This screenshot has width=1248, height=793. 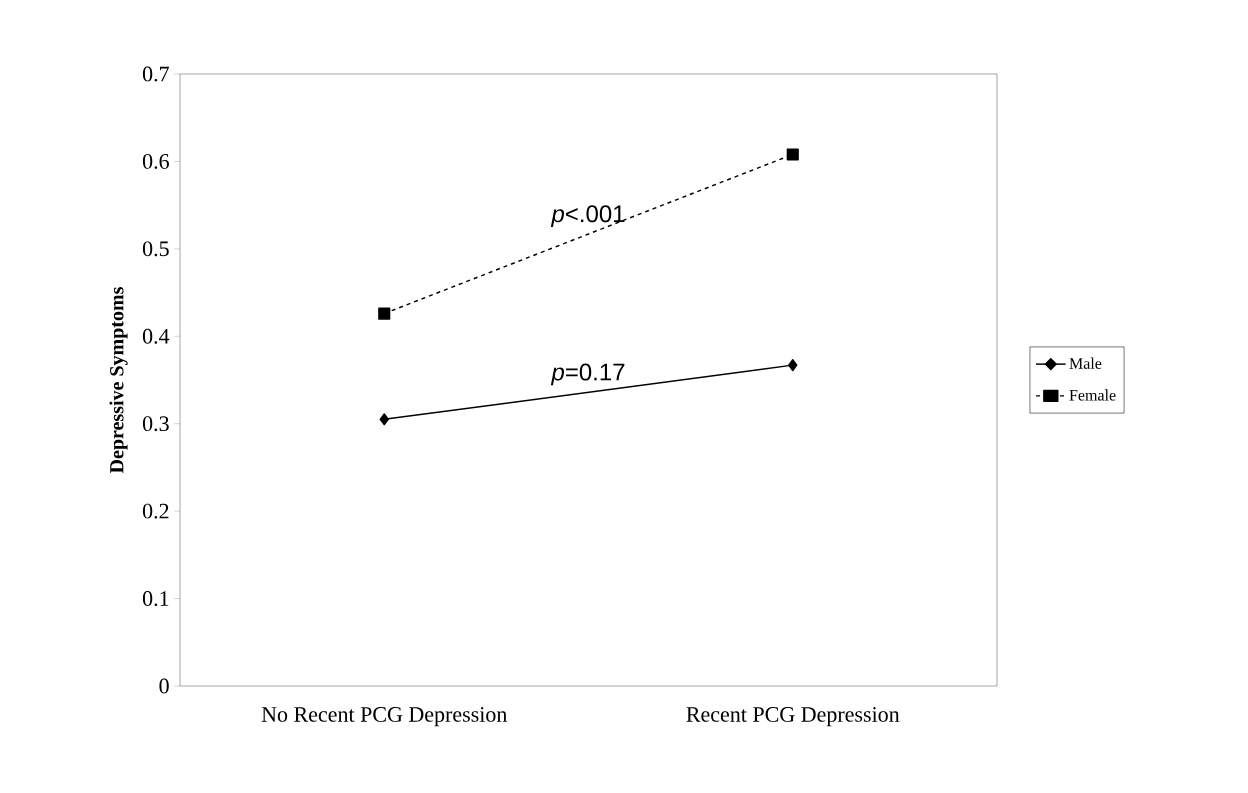 What do you see at coordinates (1092, 395) in the screenshot?
I see `legend-label: Female` at bounding box center [1092, 395].